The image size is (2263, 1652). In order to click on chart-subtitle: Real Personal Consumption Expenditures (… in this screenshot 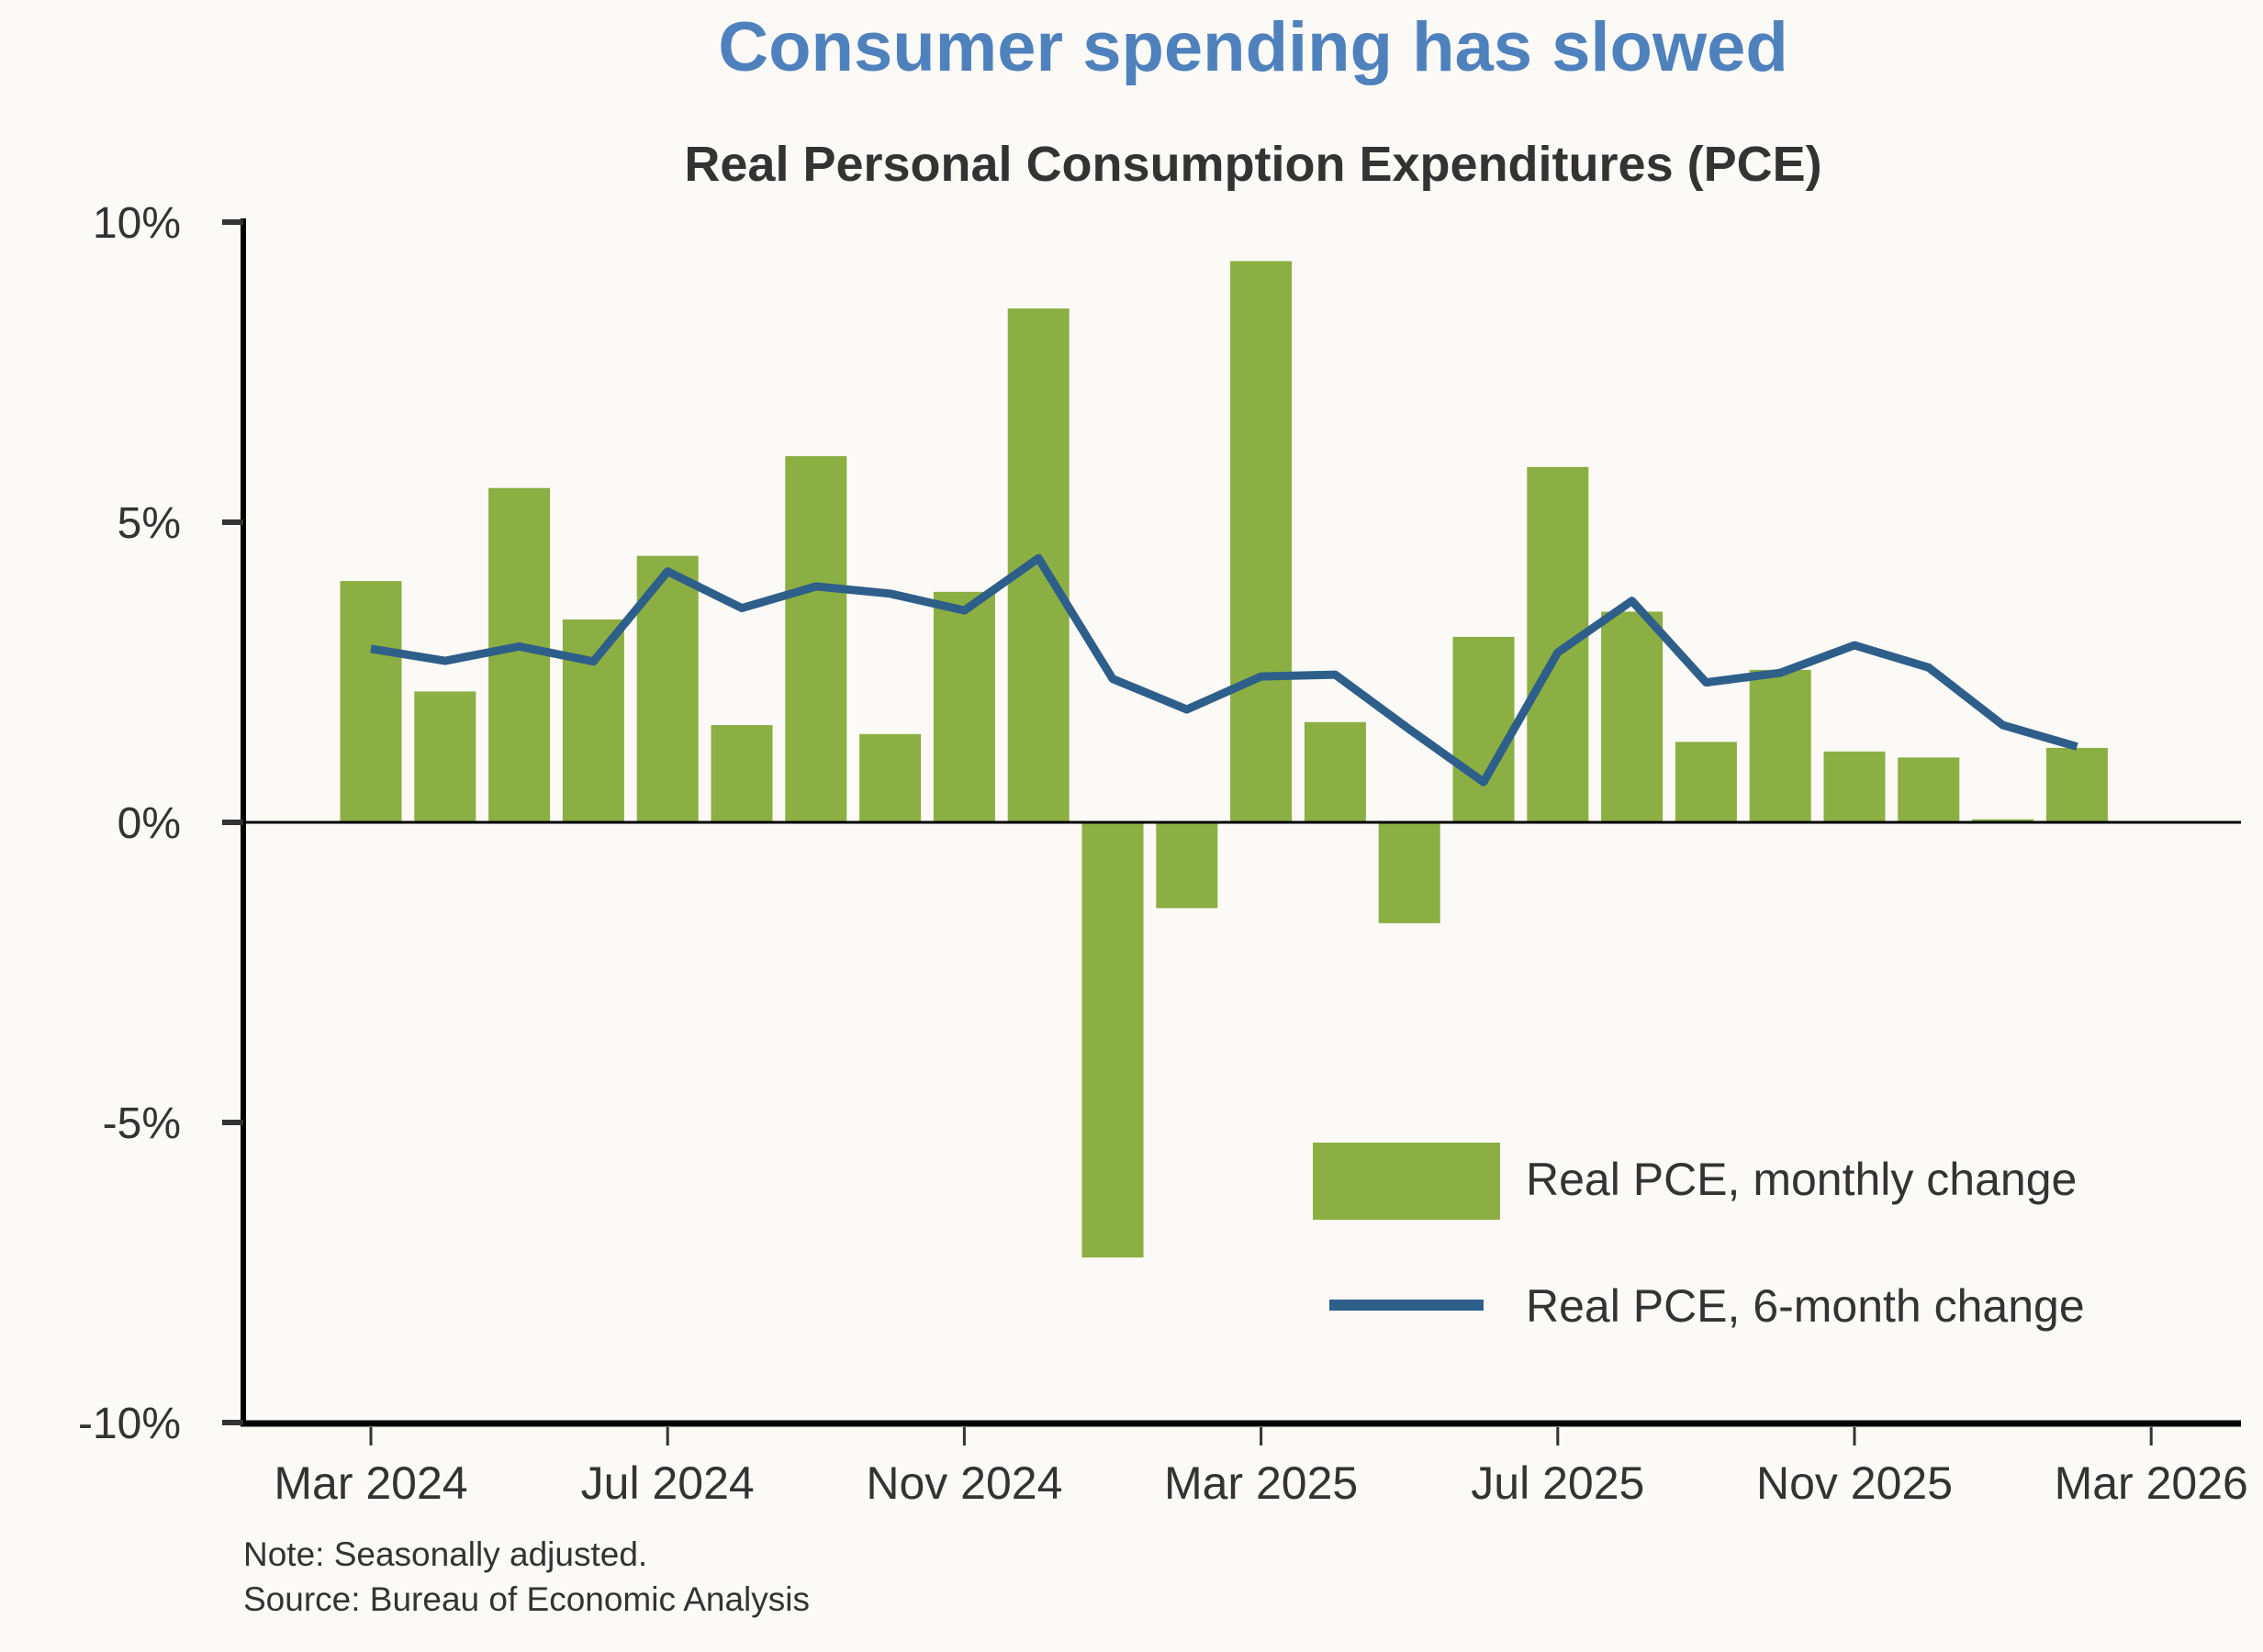, I will do `click(1253, 164)`.